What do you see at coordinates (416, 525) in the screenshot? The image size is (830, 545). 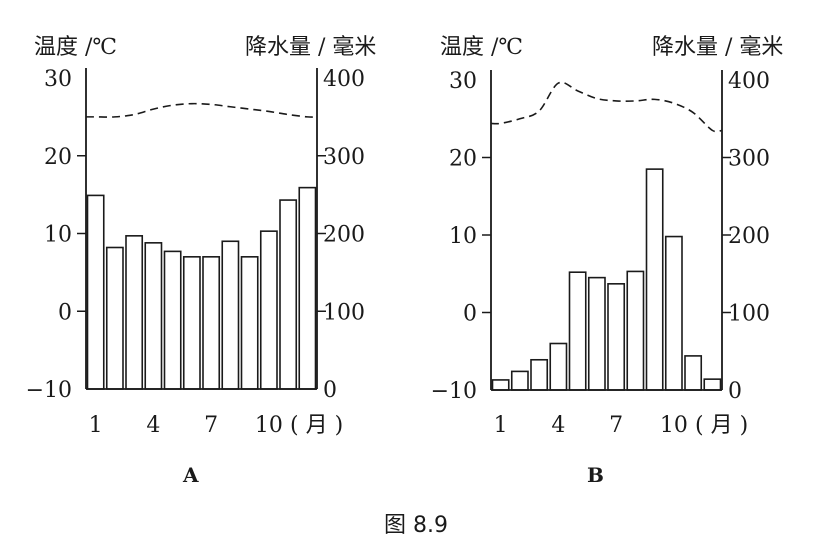 I see `figure-caption: 图 8.9` at bounding box center [416, 525].